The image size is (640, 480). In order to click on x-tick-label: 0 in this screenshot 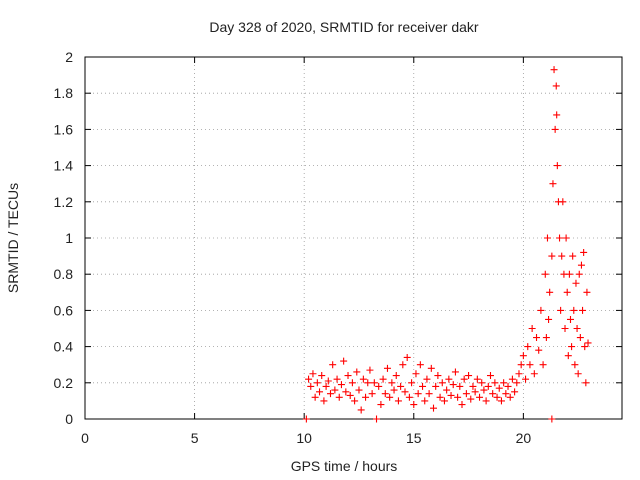, I will do `click(85, 438)`.